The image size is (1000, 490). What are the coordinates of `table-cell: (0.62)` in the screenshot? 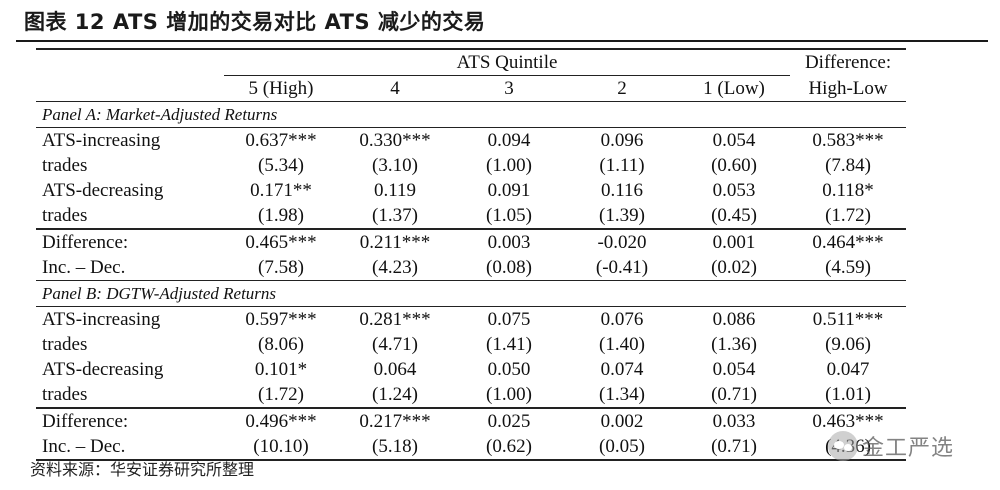 It's located at (509, 447).